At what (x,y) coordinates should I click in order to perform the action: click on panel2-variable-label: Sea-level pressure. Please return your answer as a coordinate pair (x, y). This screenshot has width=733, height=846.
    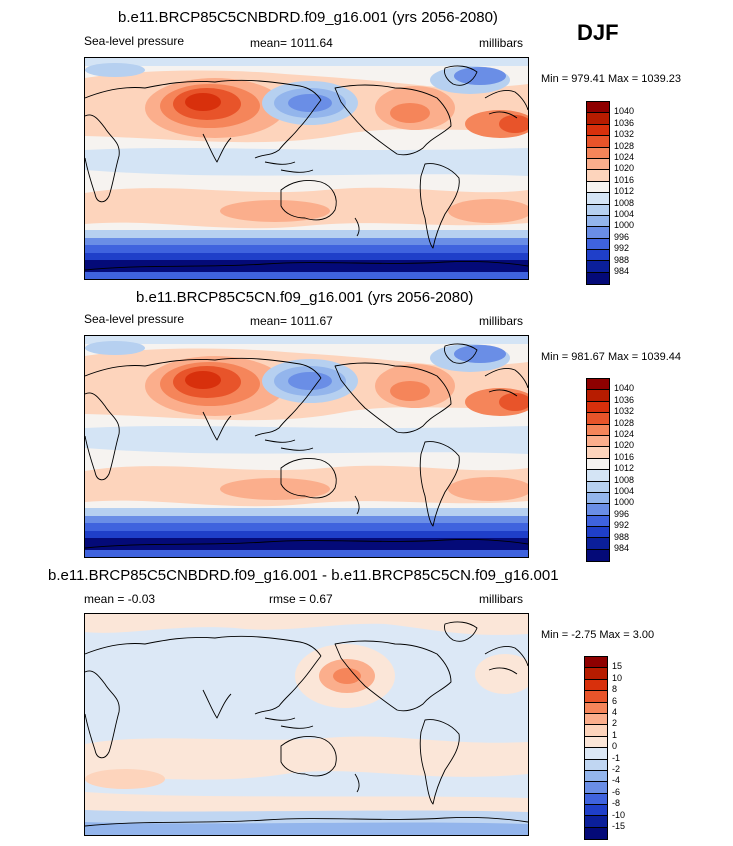
    Looking at the image, I should click on (134, 319).